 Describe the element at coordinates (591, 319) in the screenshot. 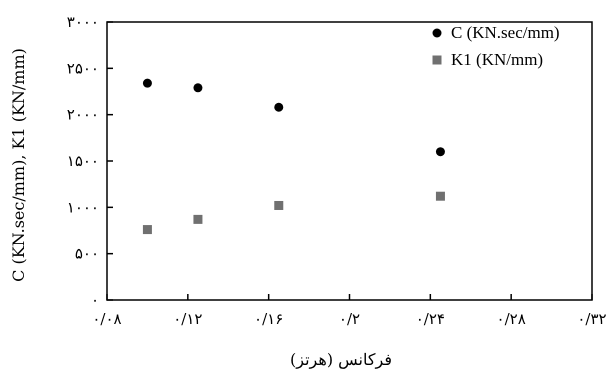

I see `x-tick-label: ۰/۳۲` at that location.